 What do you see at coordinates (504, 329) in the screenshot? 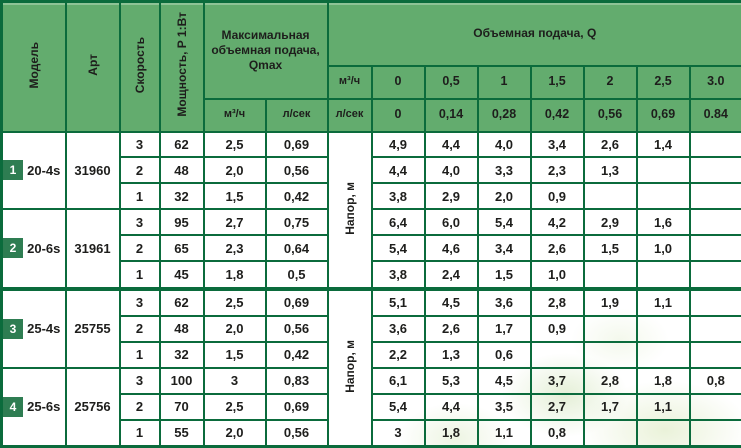
I see `head-value-cell: 1,7` at bounding box center [504, 329].